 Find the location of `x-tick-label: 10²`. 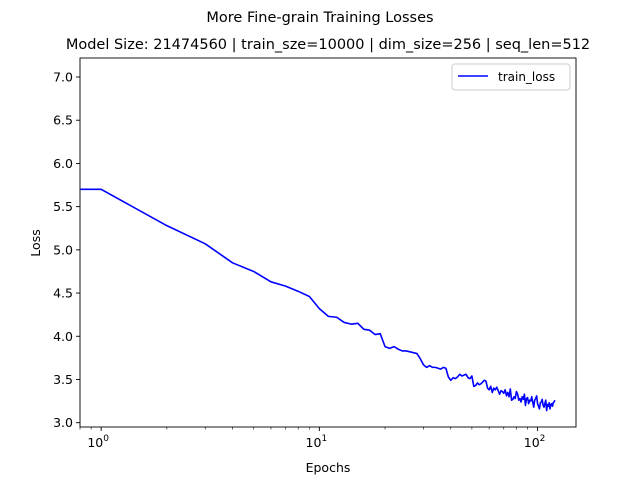

x-tick-label: 10² is located at coordinates (535, 442).